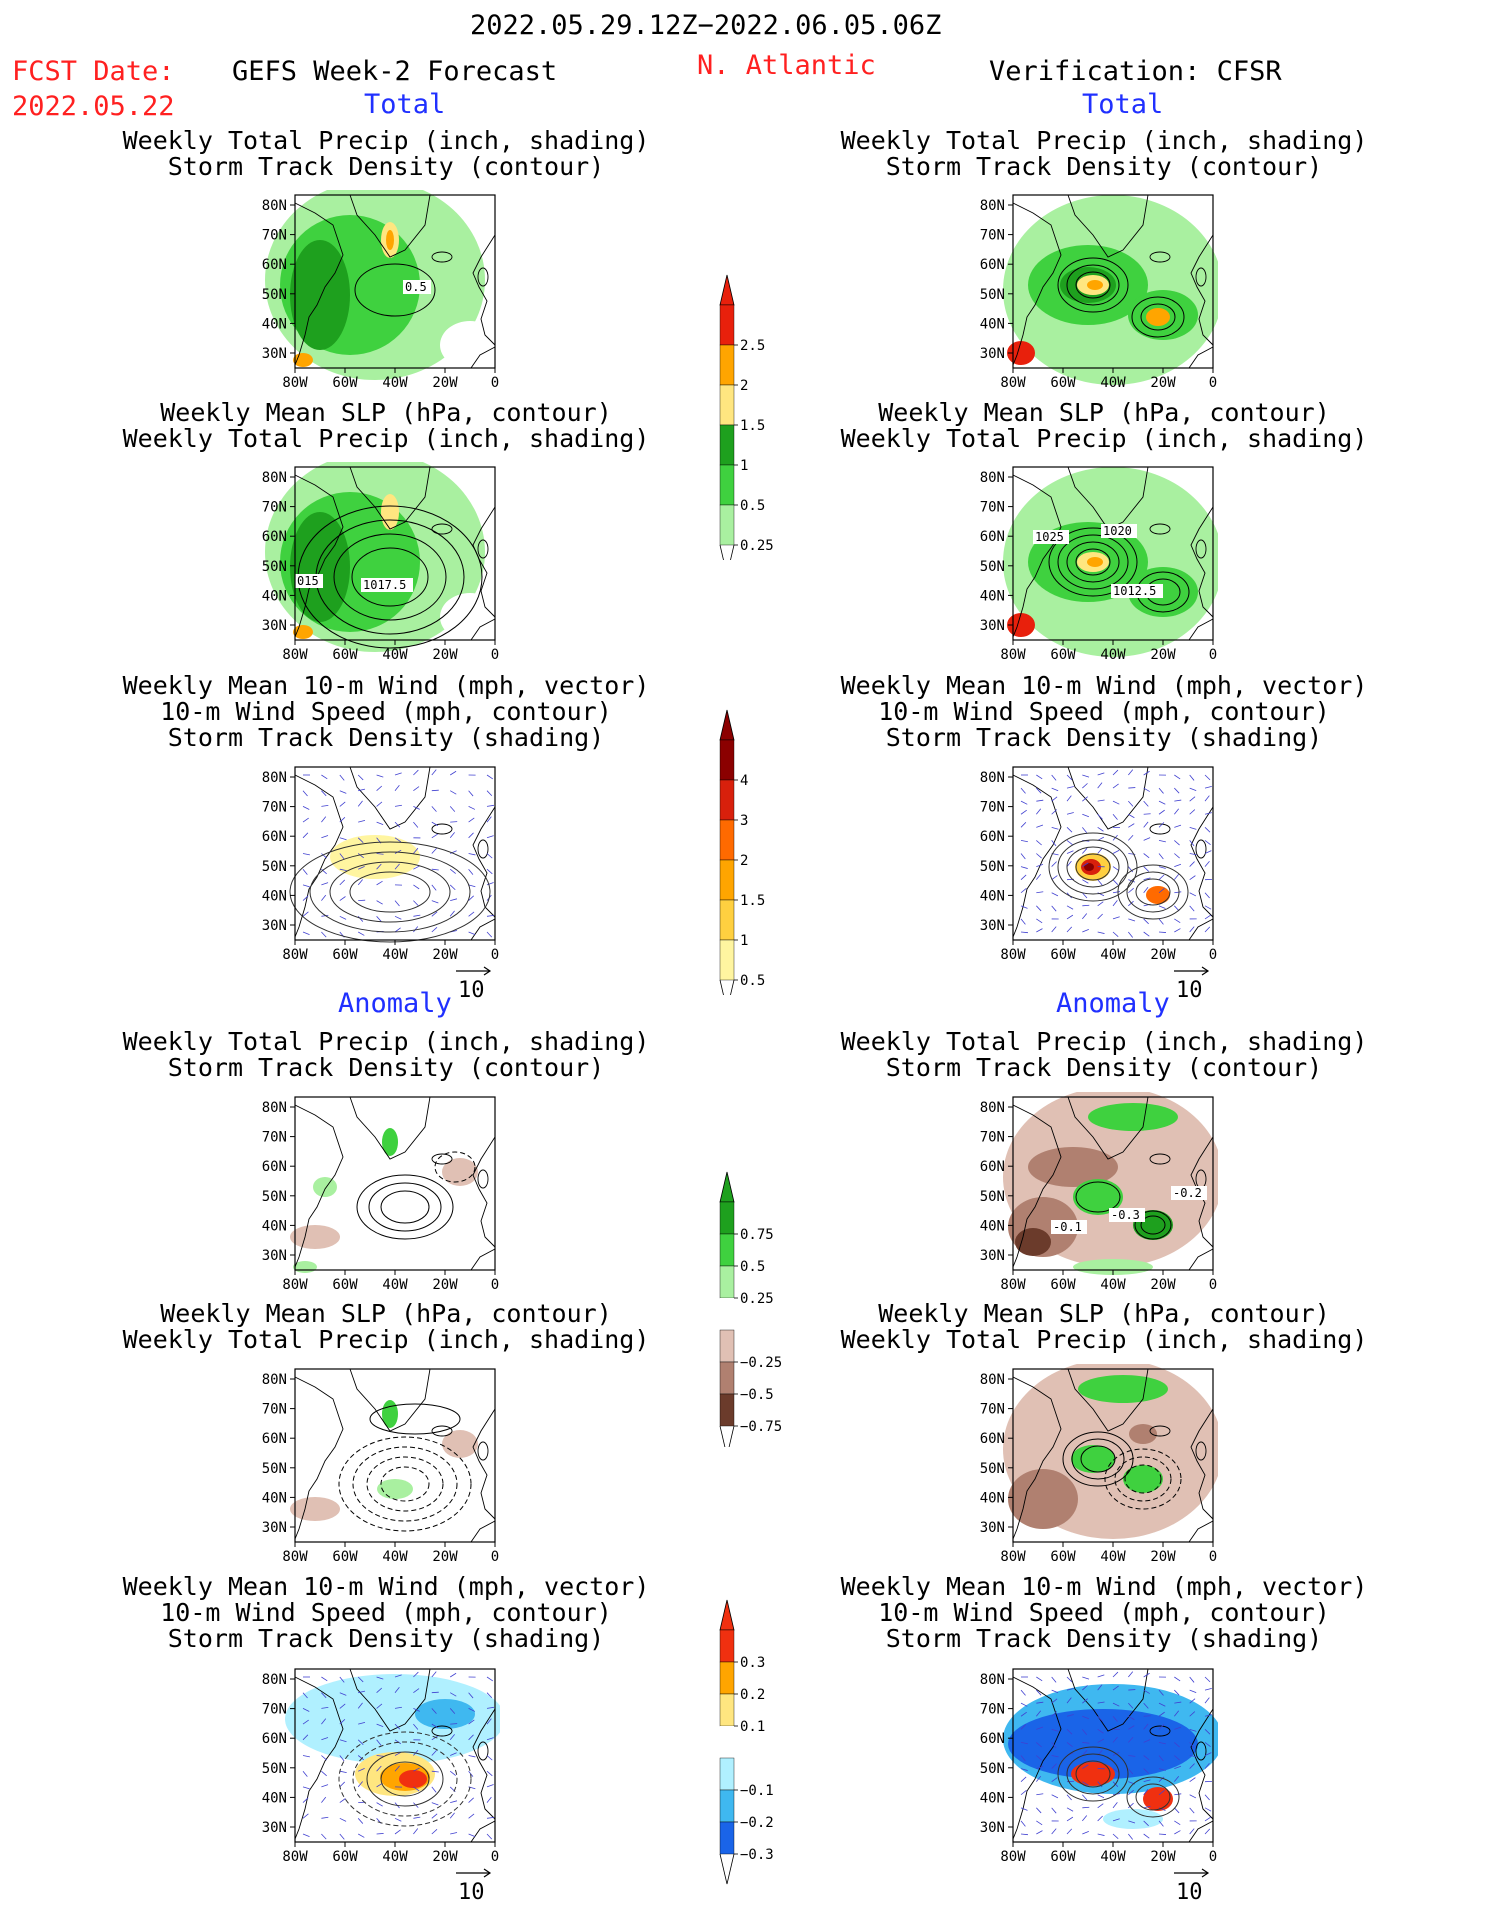  Describe the element at coordinates (405, 104) in the screenshot. I see `left-total-label: Total` at that location.